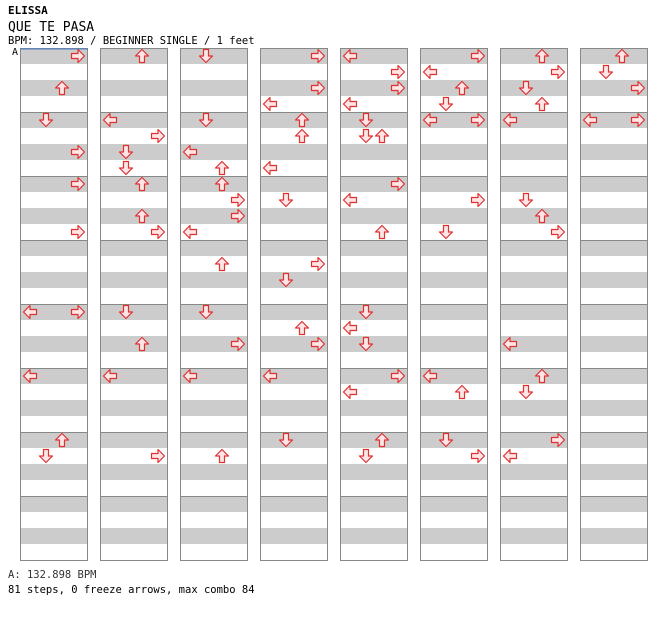  Describe the element at coordinates (51, 27) in the screenshot. I see `song-title: QUE TE PASA` at that location.